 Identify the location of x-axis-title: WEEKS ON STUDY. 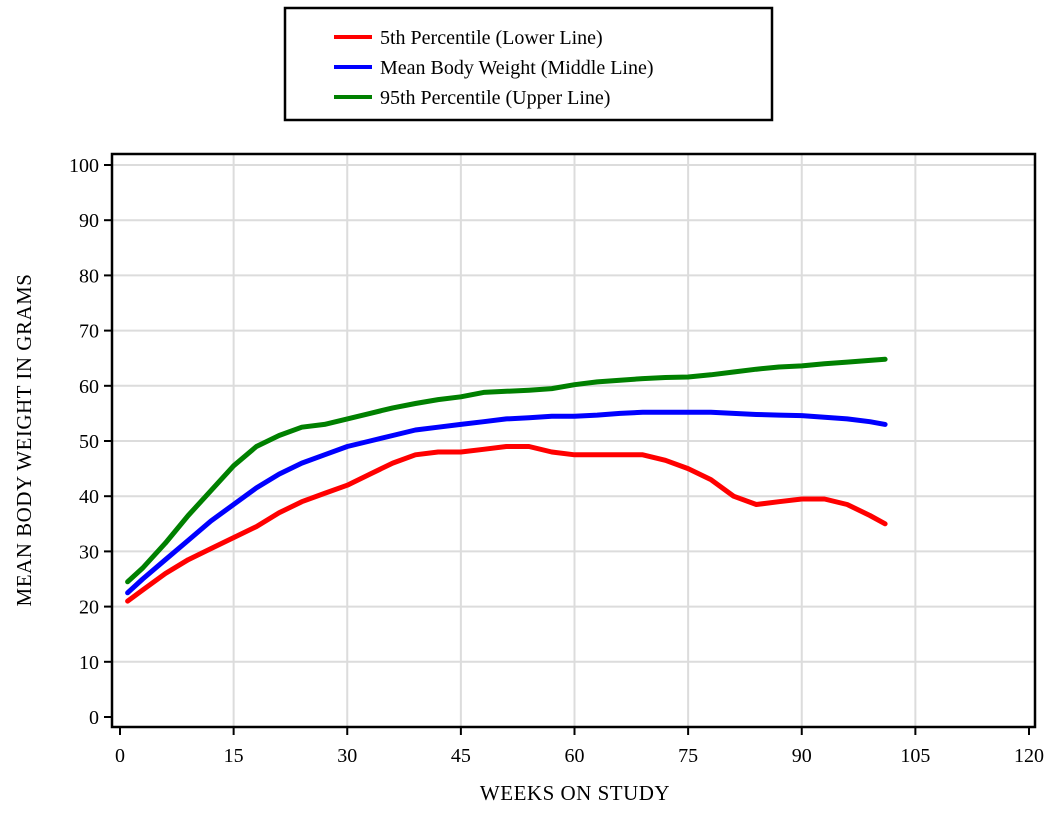
(575, 793).